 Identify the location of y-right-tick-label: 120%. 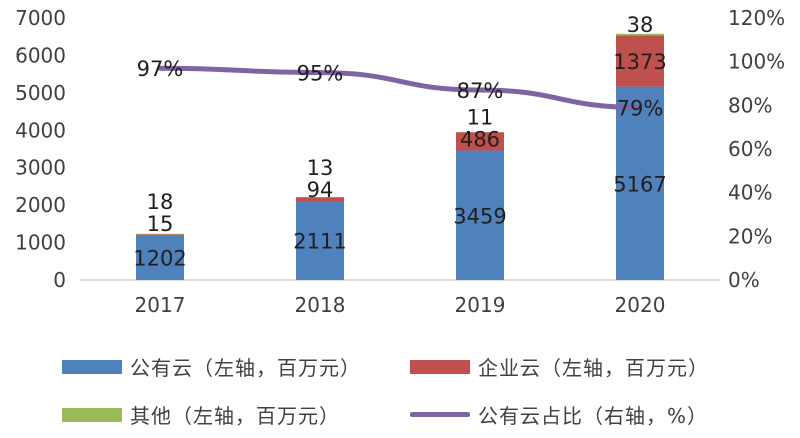
(756, 18).